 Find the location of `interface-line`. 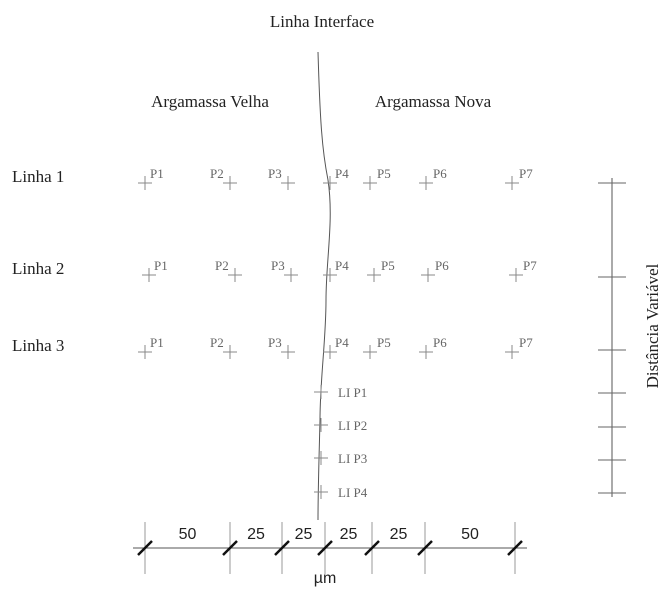

interface-line is located at coordinates (324, 286).